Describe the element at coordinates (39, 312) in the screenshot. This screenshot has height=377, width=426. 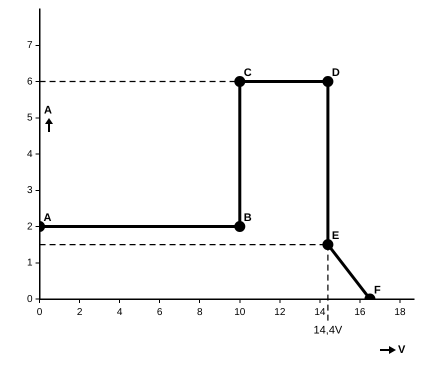
I see `x-tick-label: 0` at that location.